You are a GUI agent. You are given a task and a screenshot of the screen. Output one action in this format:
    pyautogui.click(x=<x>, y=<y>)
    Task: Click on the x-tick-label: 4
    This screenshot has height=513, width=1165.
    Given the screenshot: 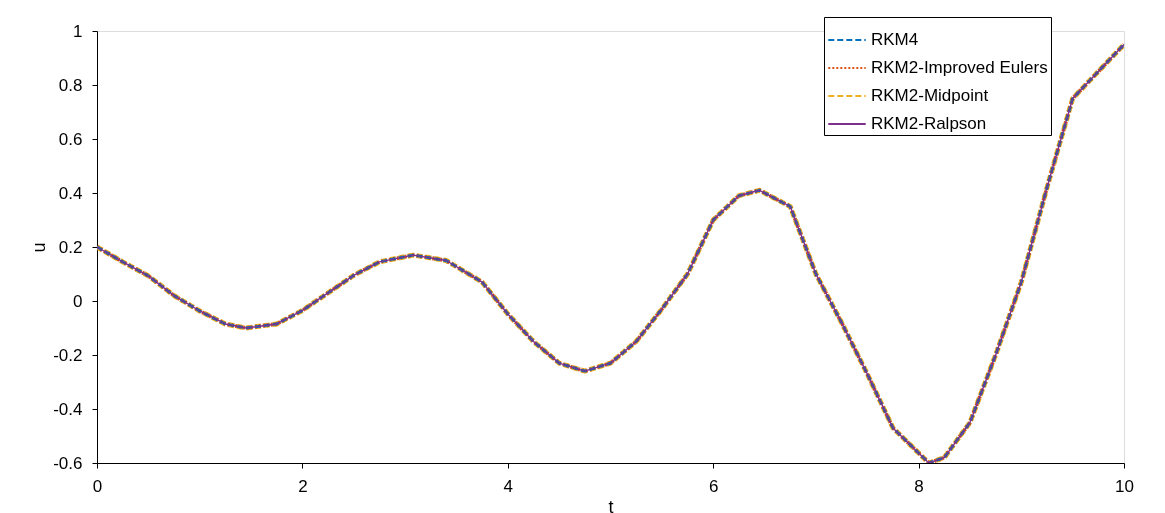 What is the action you would take?
    pyautogui.click(x=508, y=486)
    